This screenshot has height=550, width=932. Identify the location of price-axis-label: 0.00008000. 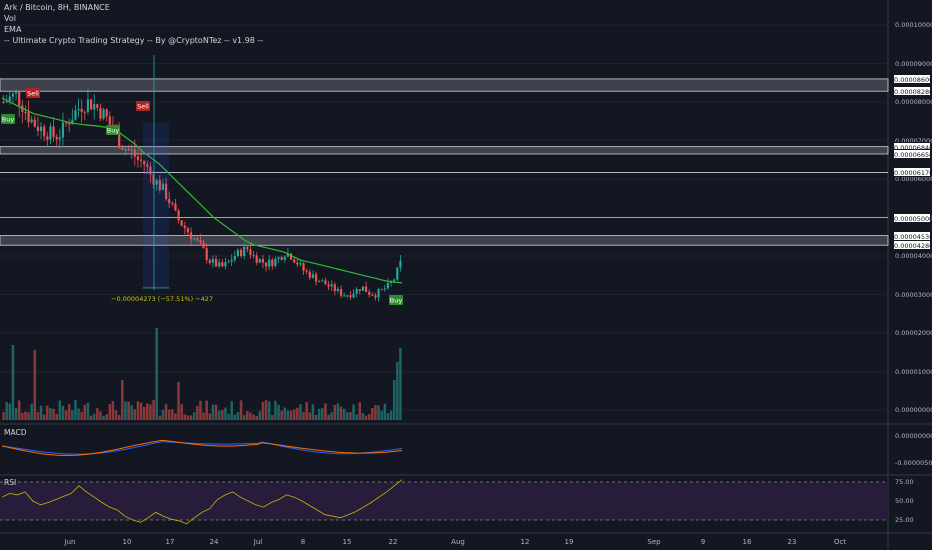
(913, 102).